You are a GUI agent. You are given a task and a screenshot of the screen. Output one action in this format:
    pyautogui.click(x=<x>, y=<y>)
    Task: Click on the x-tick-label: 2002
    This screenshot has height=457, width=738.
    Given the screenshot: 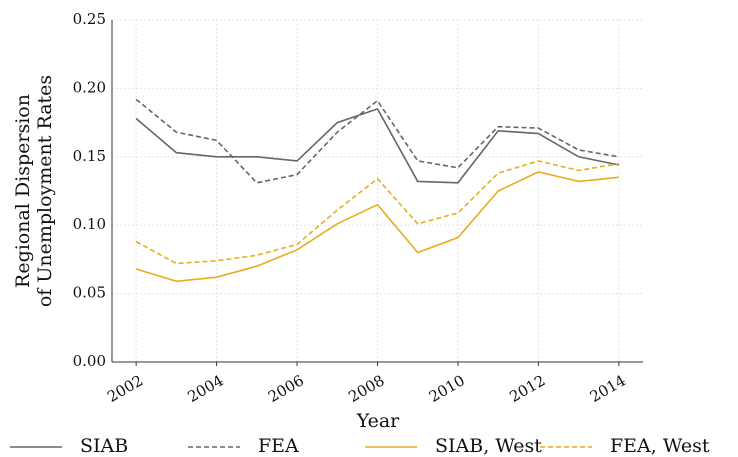 What is the action you would take?
    pyautogui.click(x=125, y=388)
    